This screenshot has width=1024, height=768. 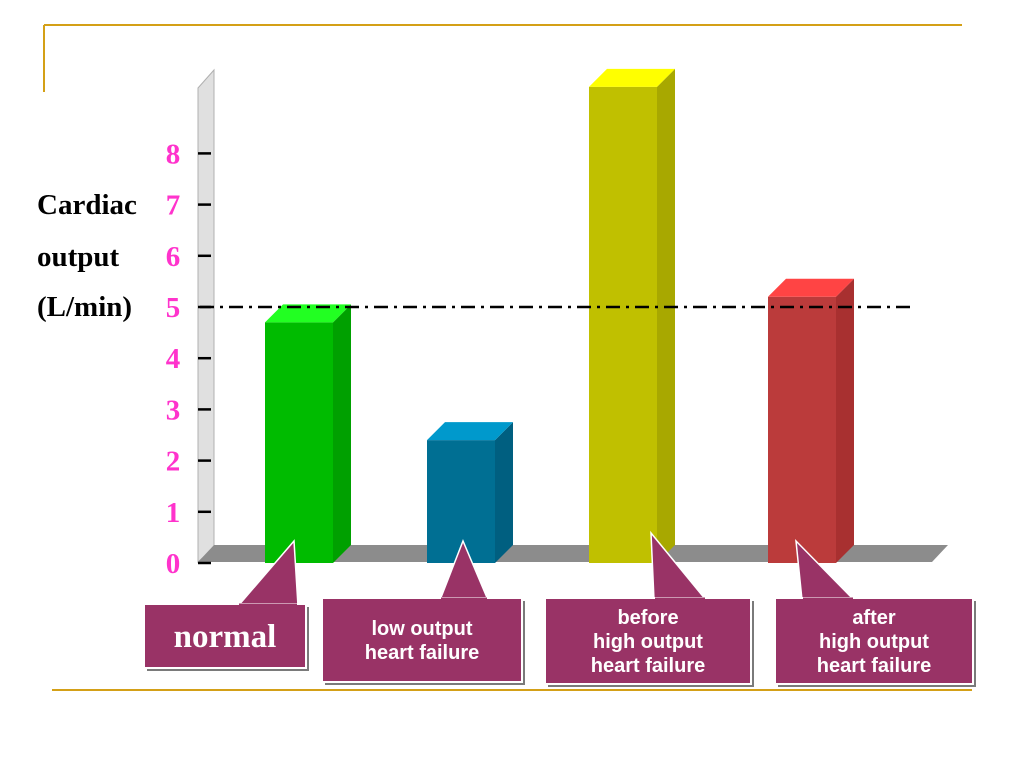 I want to click on y-axis-ticks: 0 1 2 3 4 5 6 7 8, so click(x=188, y=359).